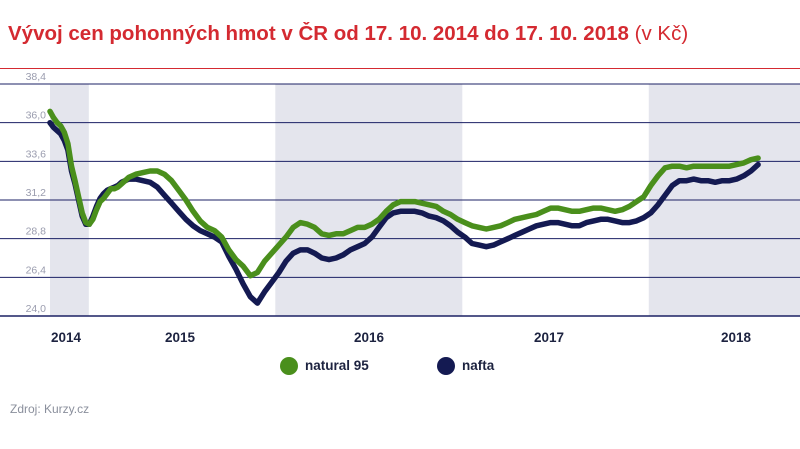 The width and height of the screenshot is (800, 449). What do you see at coordinates (478, 365) in the screenshot?
I see `legend-nafta-label: nafta` at bounding box center [478, 365].